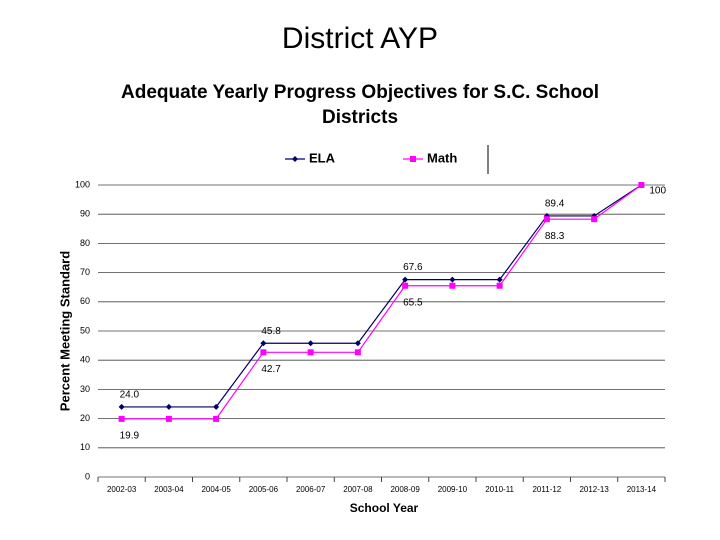 The width and height of the screenshot is (720, 540). What do you see at coordinates (216, 489) in the screenshot?
I see `x-tick-label: 2004-05` at bounding box center [216, 489].